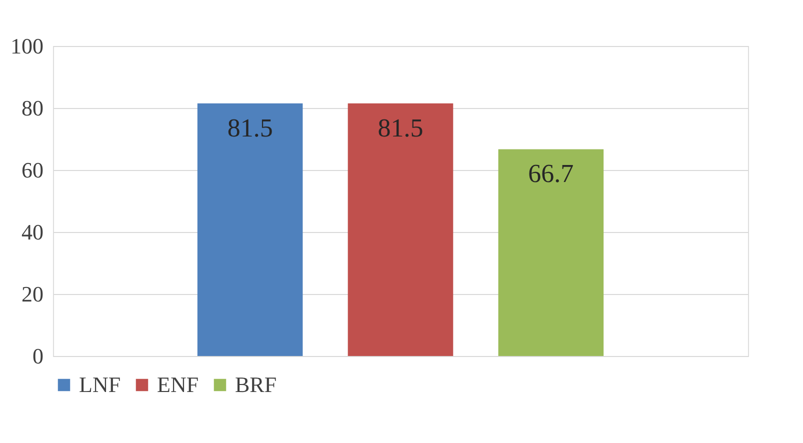 This screenshot has width=803, height=443. I want to click on y-tick-label: 20, so click(33, 294).